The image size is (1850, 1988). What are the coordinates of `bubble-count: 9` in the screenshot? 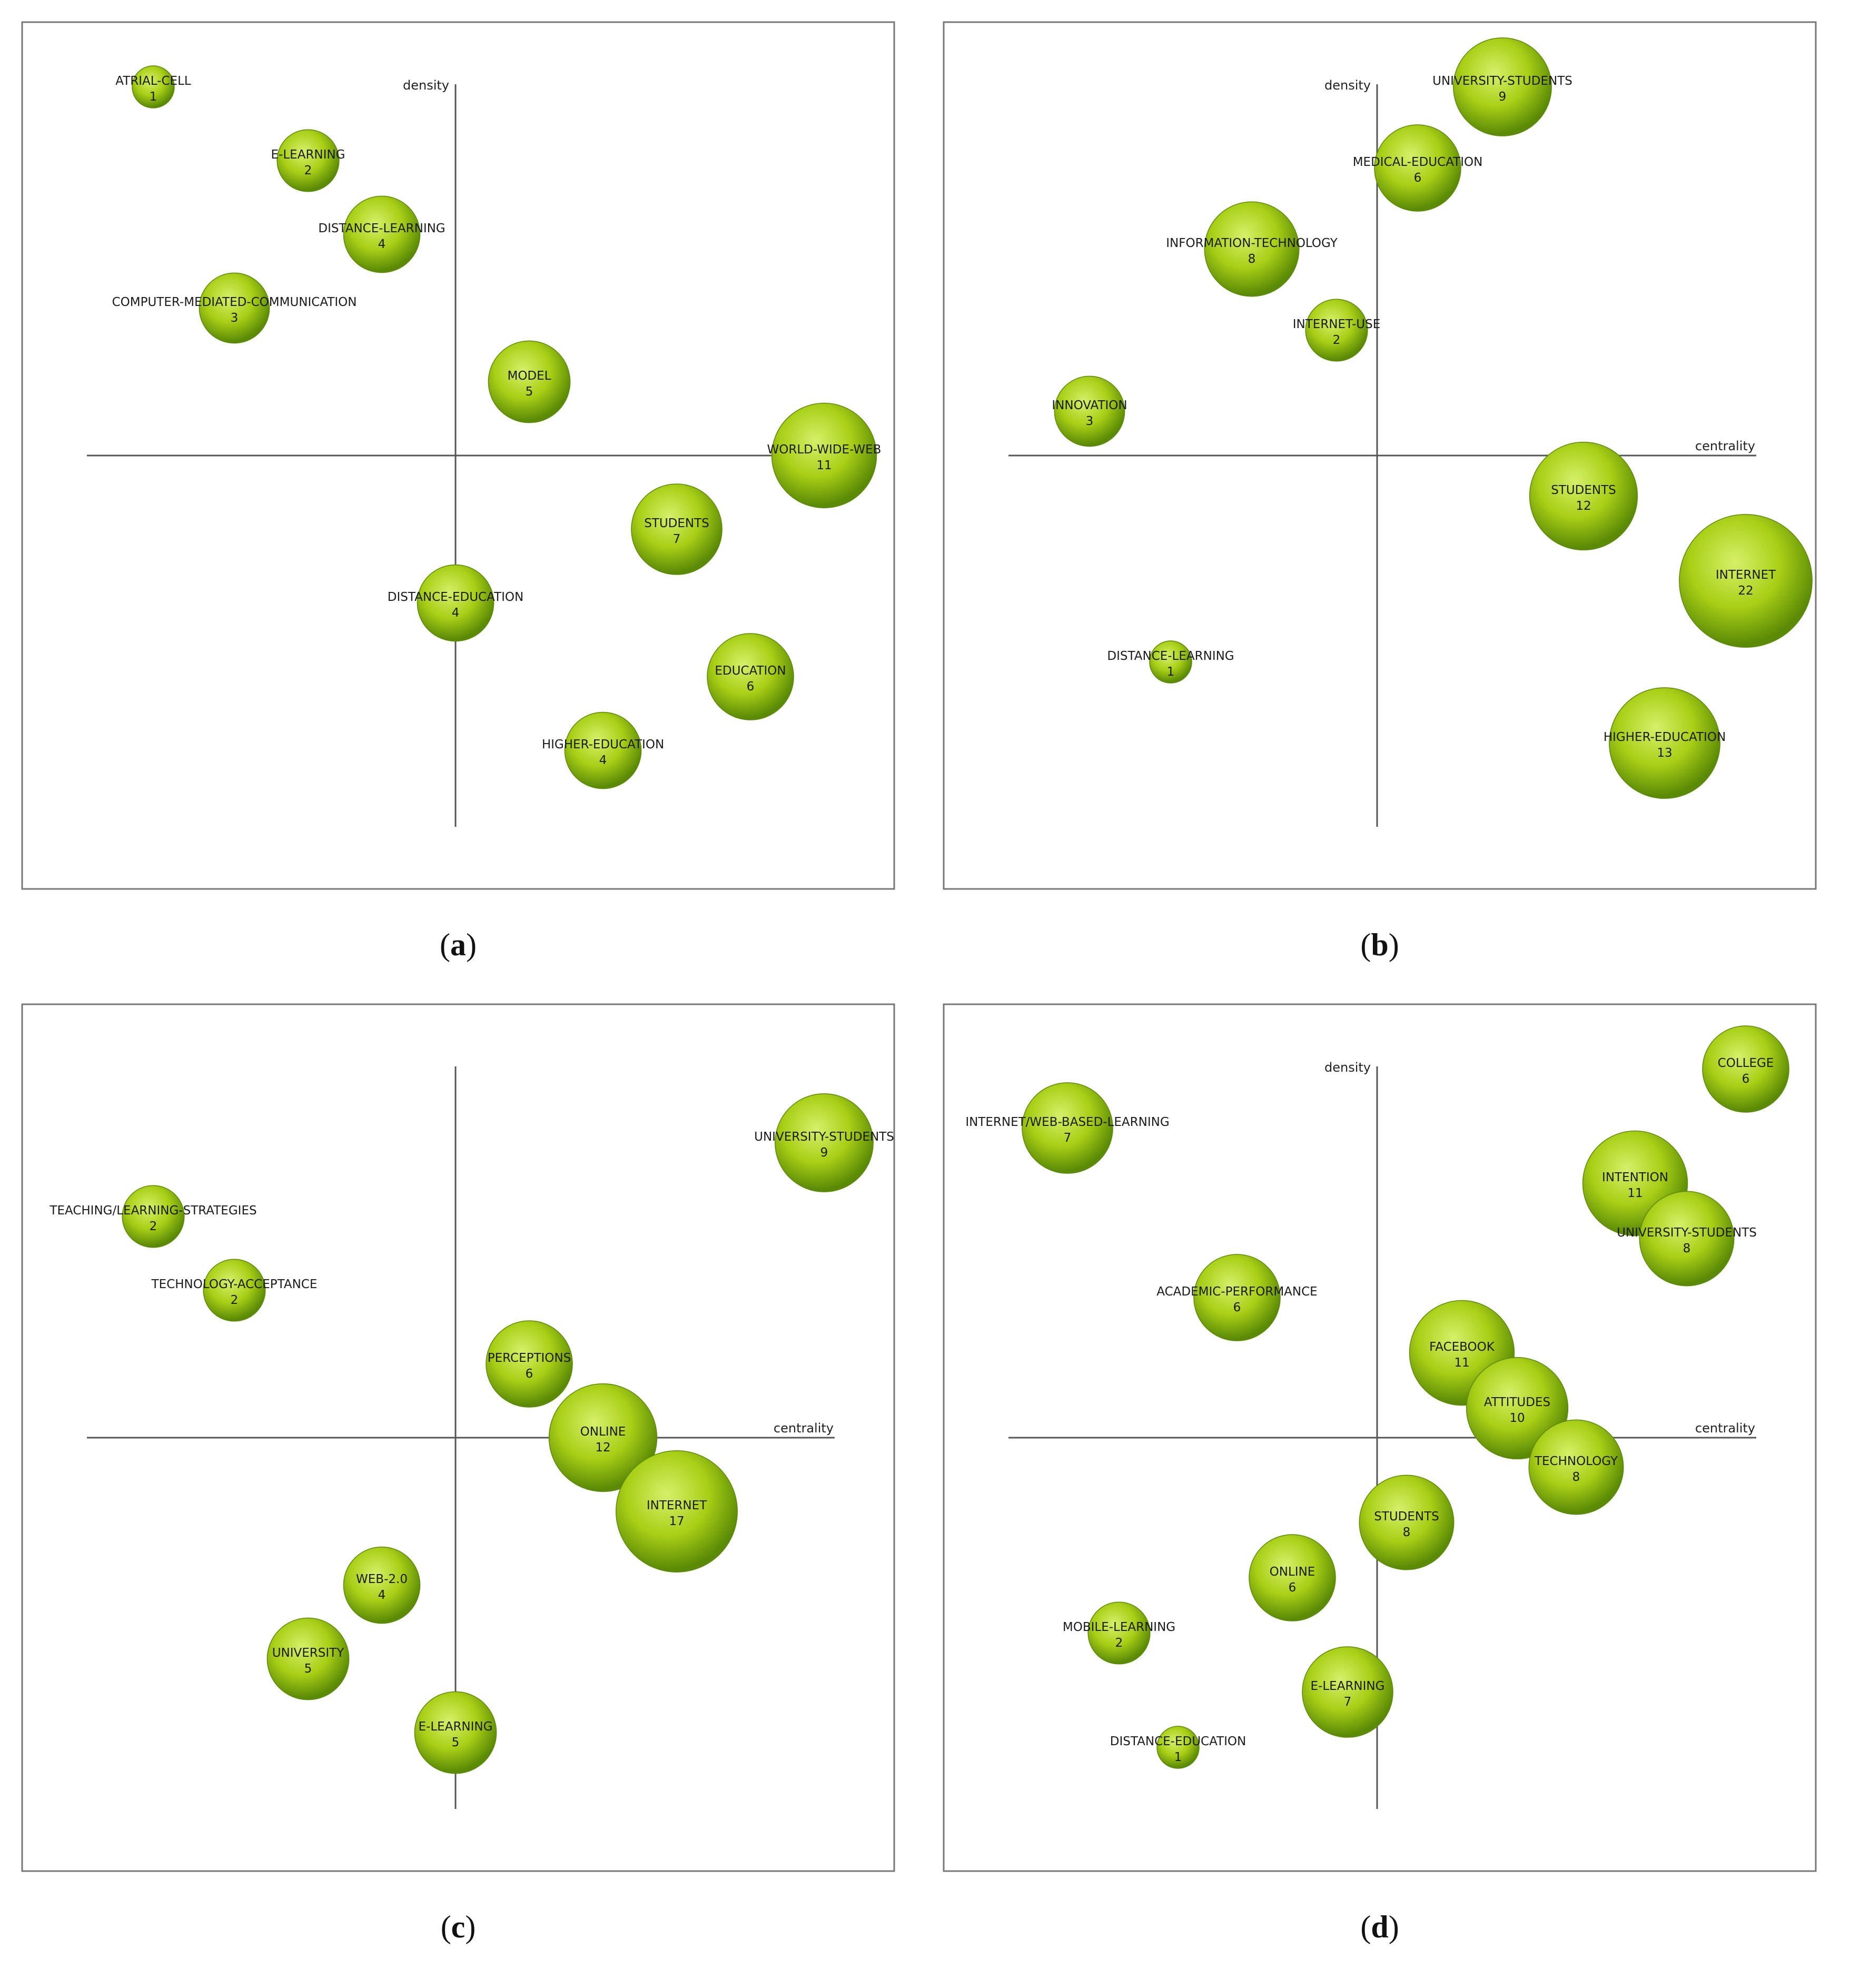 It's located at (824, 1153).